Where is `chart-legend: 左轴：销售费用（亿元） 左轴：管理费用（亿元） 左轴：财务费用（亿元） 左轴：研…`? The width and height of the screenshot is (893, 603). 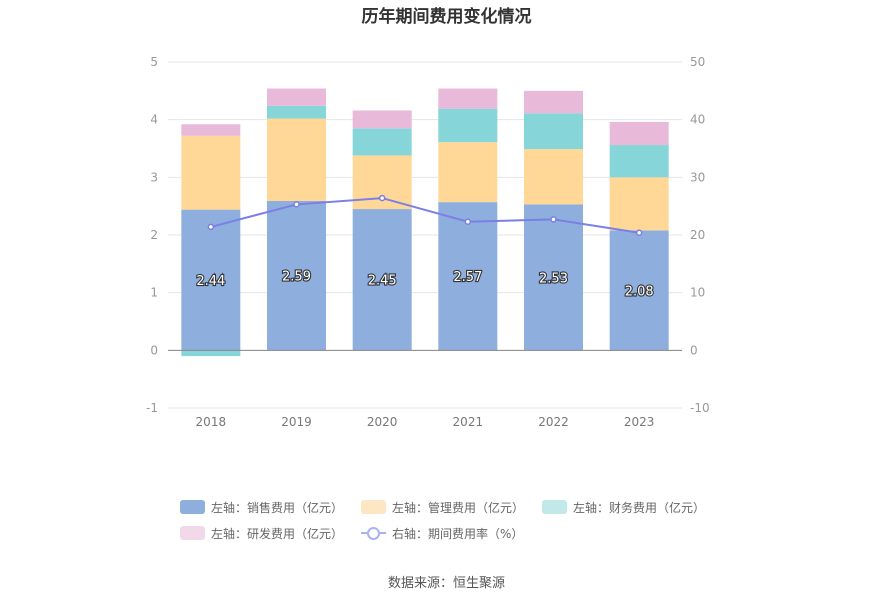
chart-legend: 左轴：销售费用（亿元） 左轴：管理费用（亿元） 左轴：财务费用（亿元） 左轴：研… is located at coordinates (460, 522).